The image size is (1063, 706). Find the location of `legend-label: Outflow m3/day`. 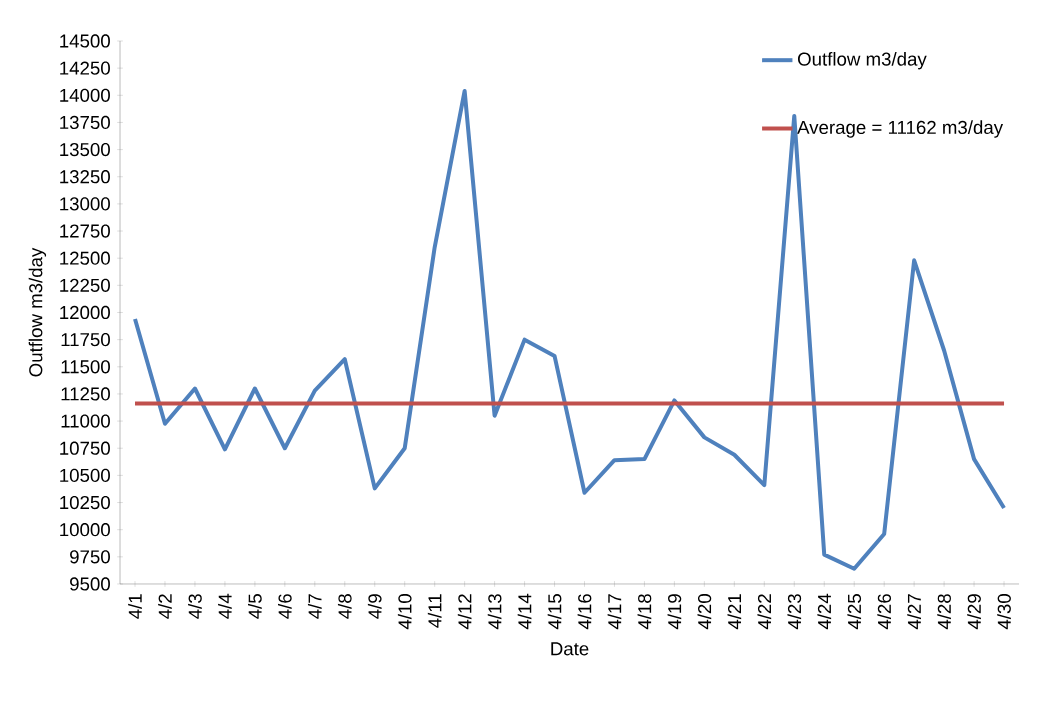

legend-label: Outflow m3/day is located at coordinates (862, 61).